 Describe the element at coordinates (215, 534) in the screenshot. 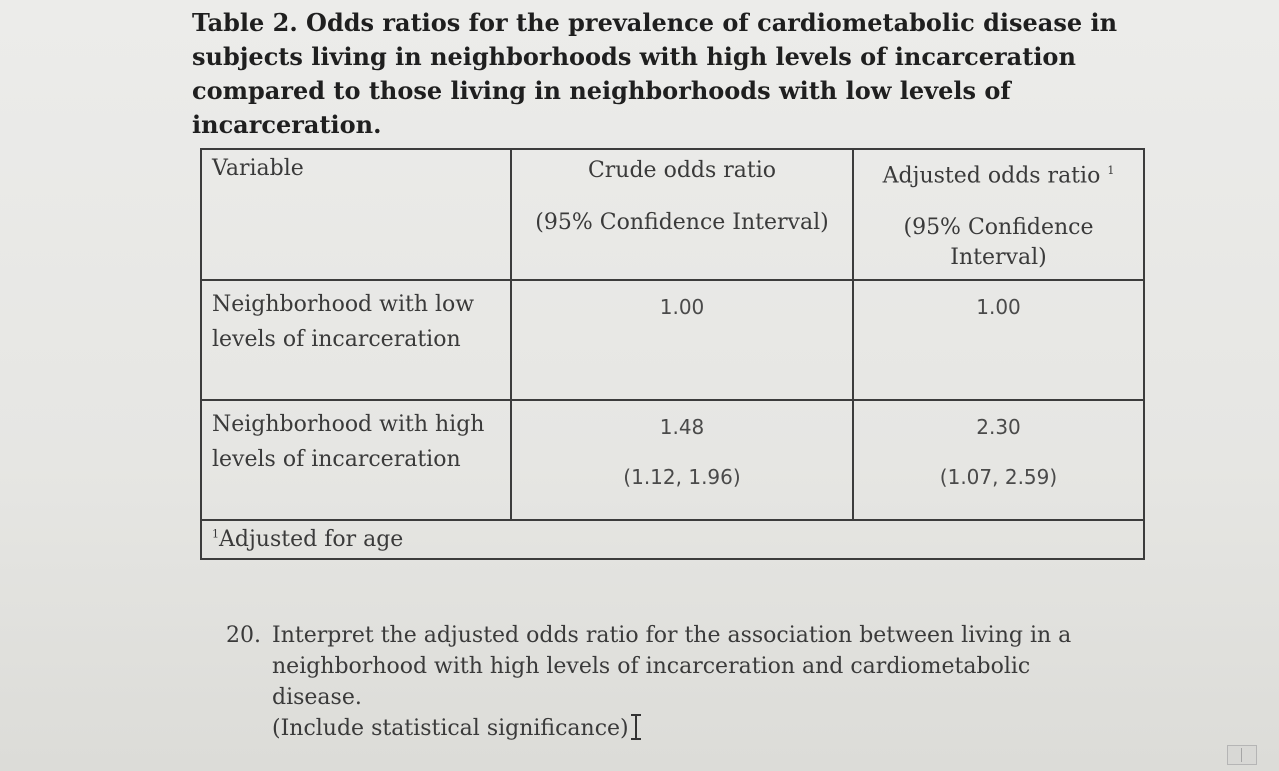

I see `footnote-mark: 1` at that location.